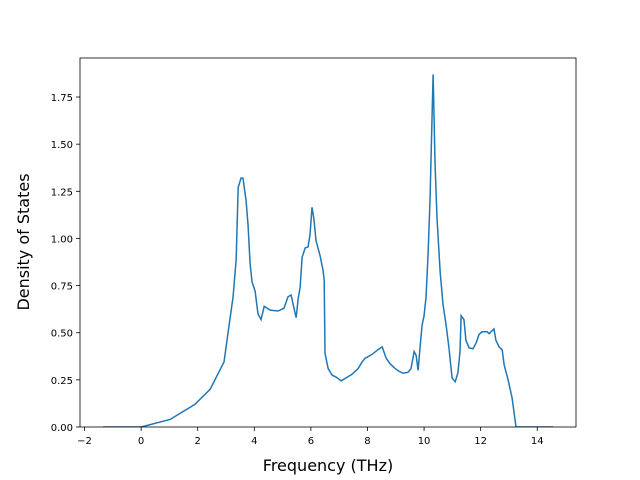  Describe the element at coordinates (141, 441) in the screenshot. I see `x-tick-label: 0` at that location.